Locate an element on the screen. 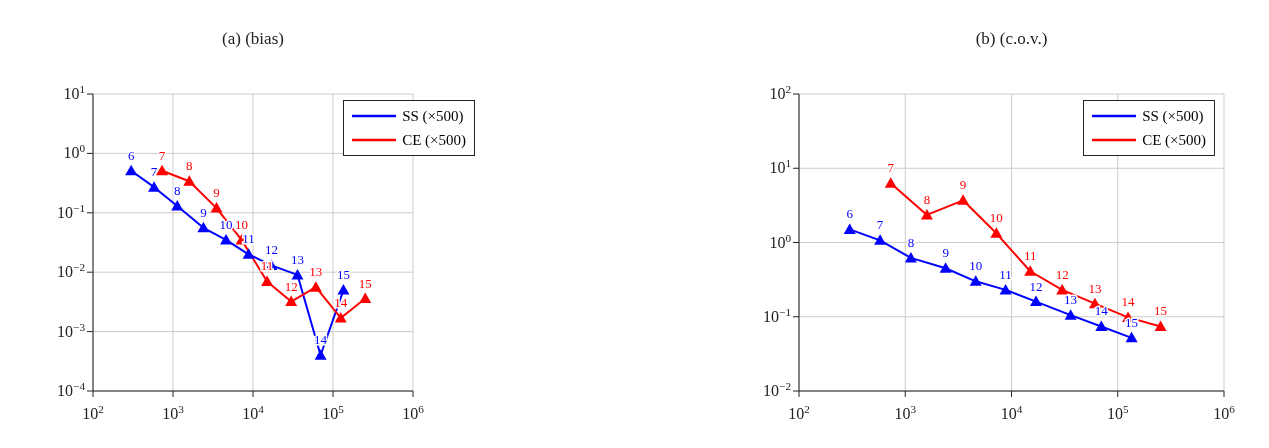  y-tick-label: 10$^{2}$ is located at coordinates (780, 92).